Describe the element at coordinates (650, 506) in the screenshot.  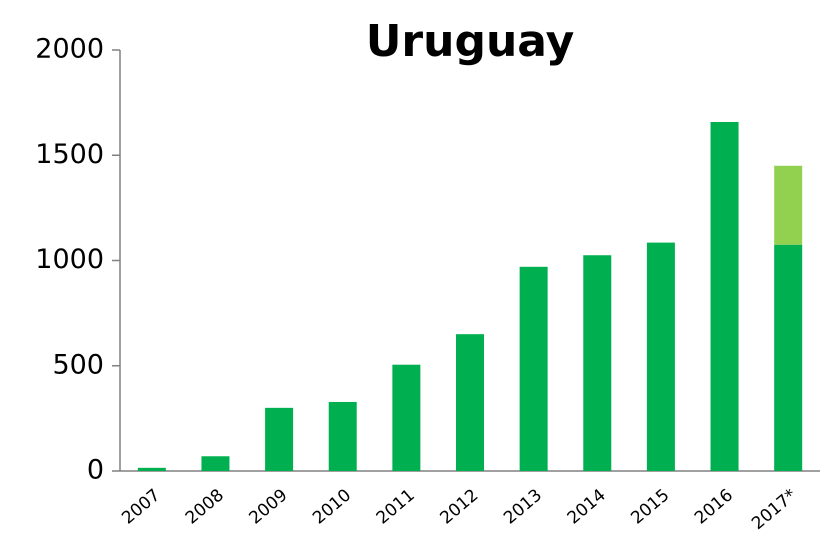
I see `x-tick-label: 2015` at that location.